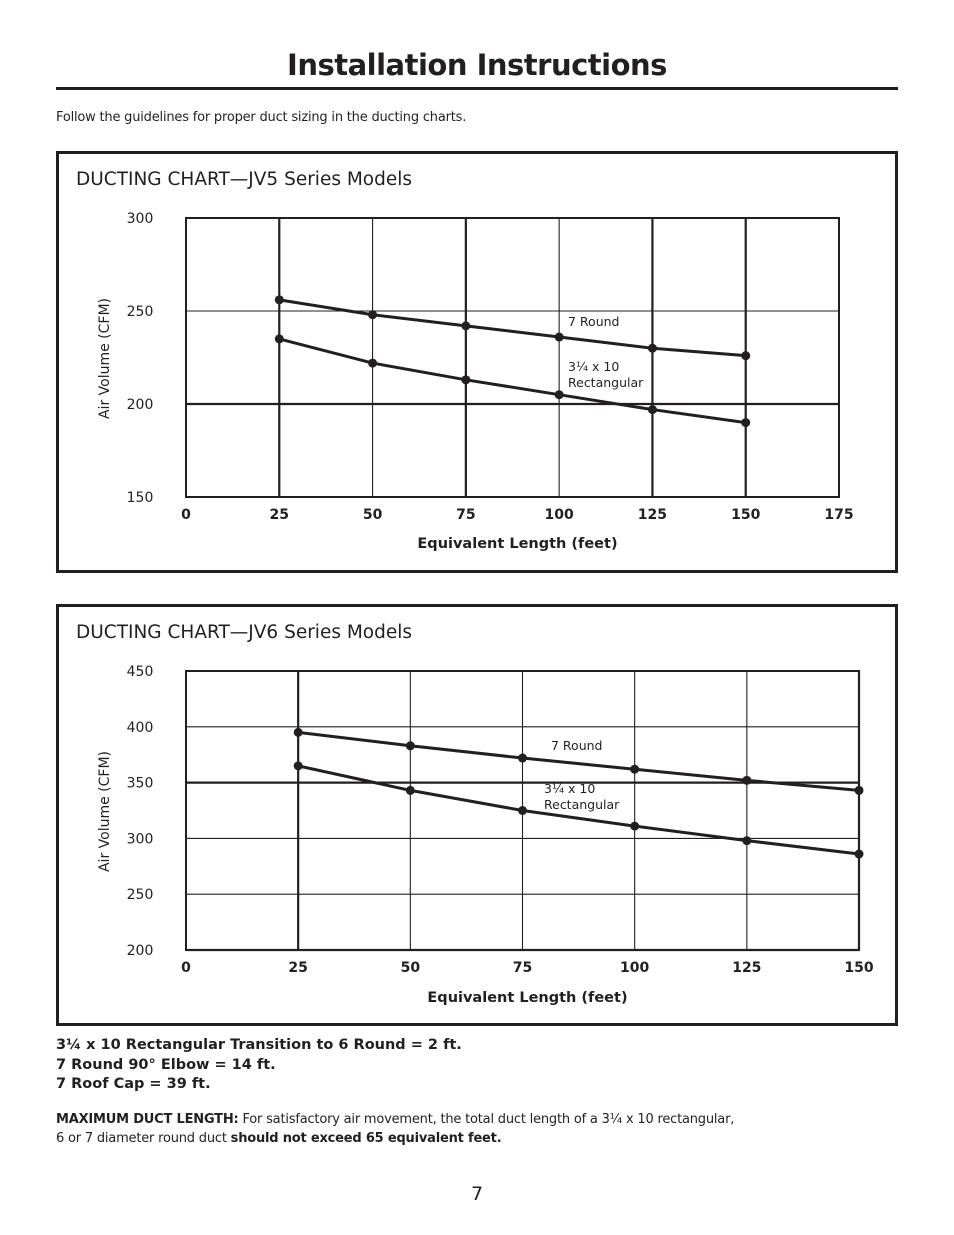 The height and width of the screenshot is (1235, 954). What do you see at coordinates (133, 1084) in the screenshot?
I see `note-roof-cap: 7 Roof Cap = 39 ft.` at bounding box center [133, 1084].